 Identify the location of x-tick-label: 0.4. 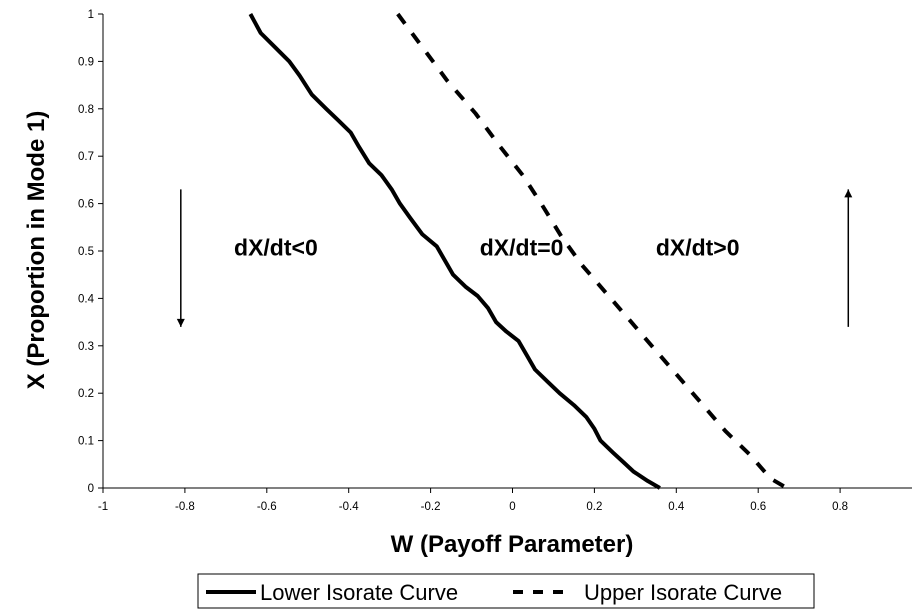
(676, 507).